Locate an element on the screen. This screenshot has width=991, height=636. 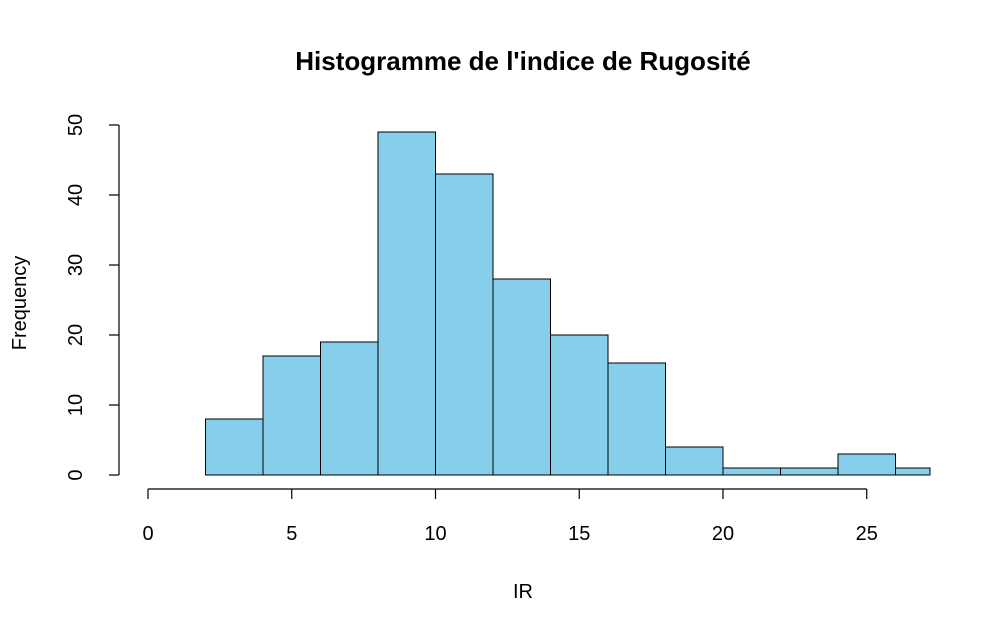
x-axis-label: IR is located at coordinates (523, 592).